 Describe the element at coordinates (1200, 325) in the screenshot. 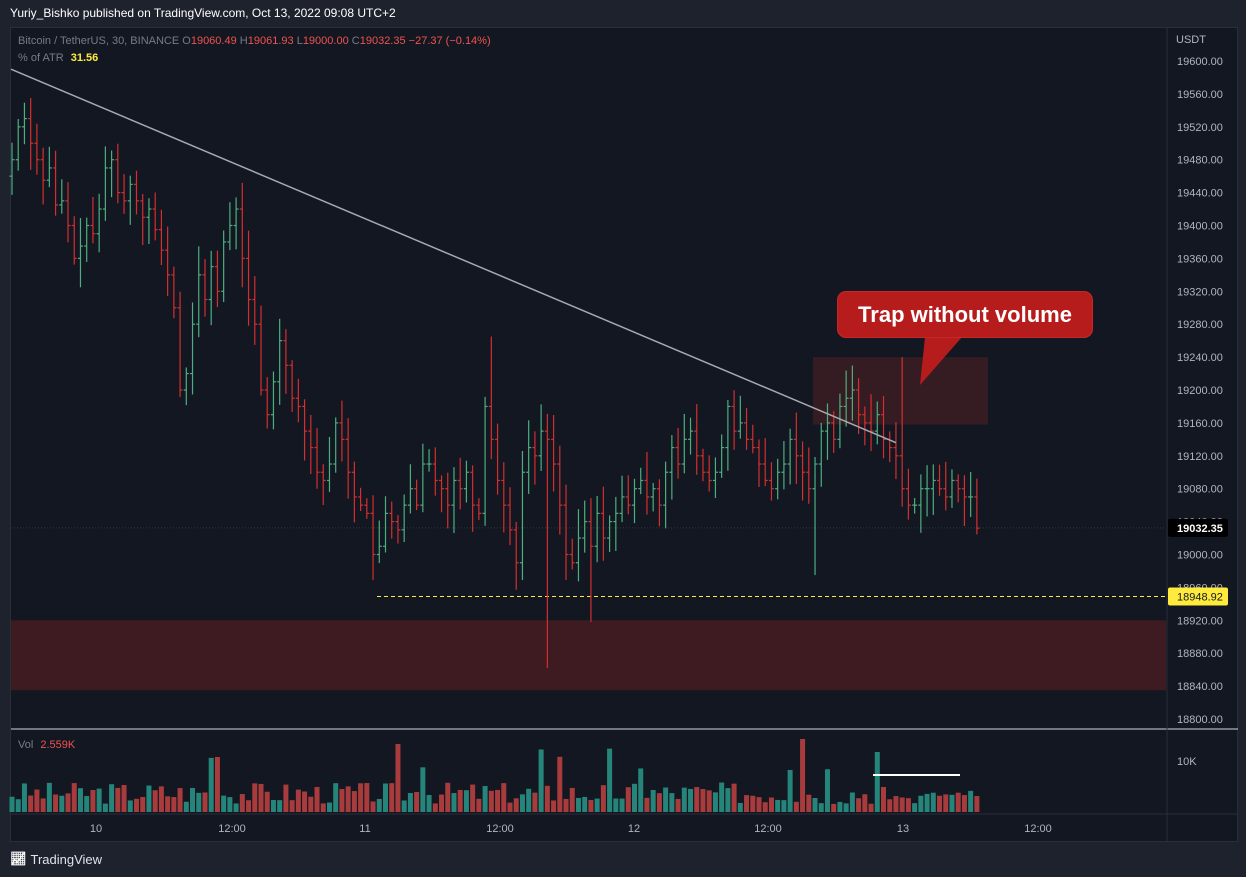

I see `price-tick-label: 19280.00` at that location.